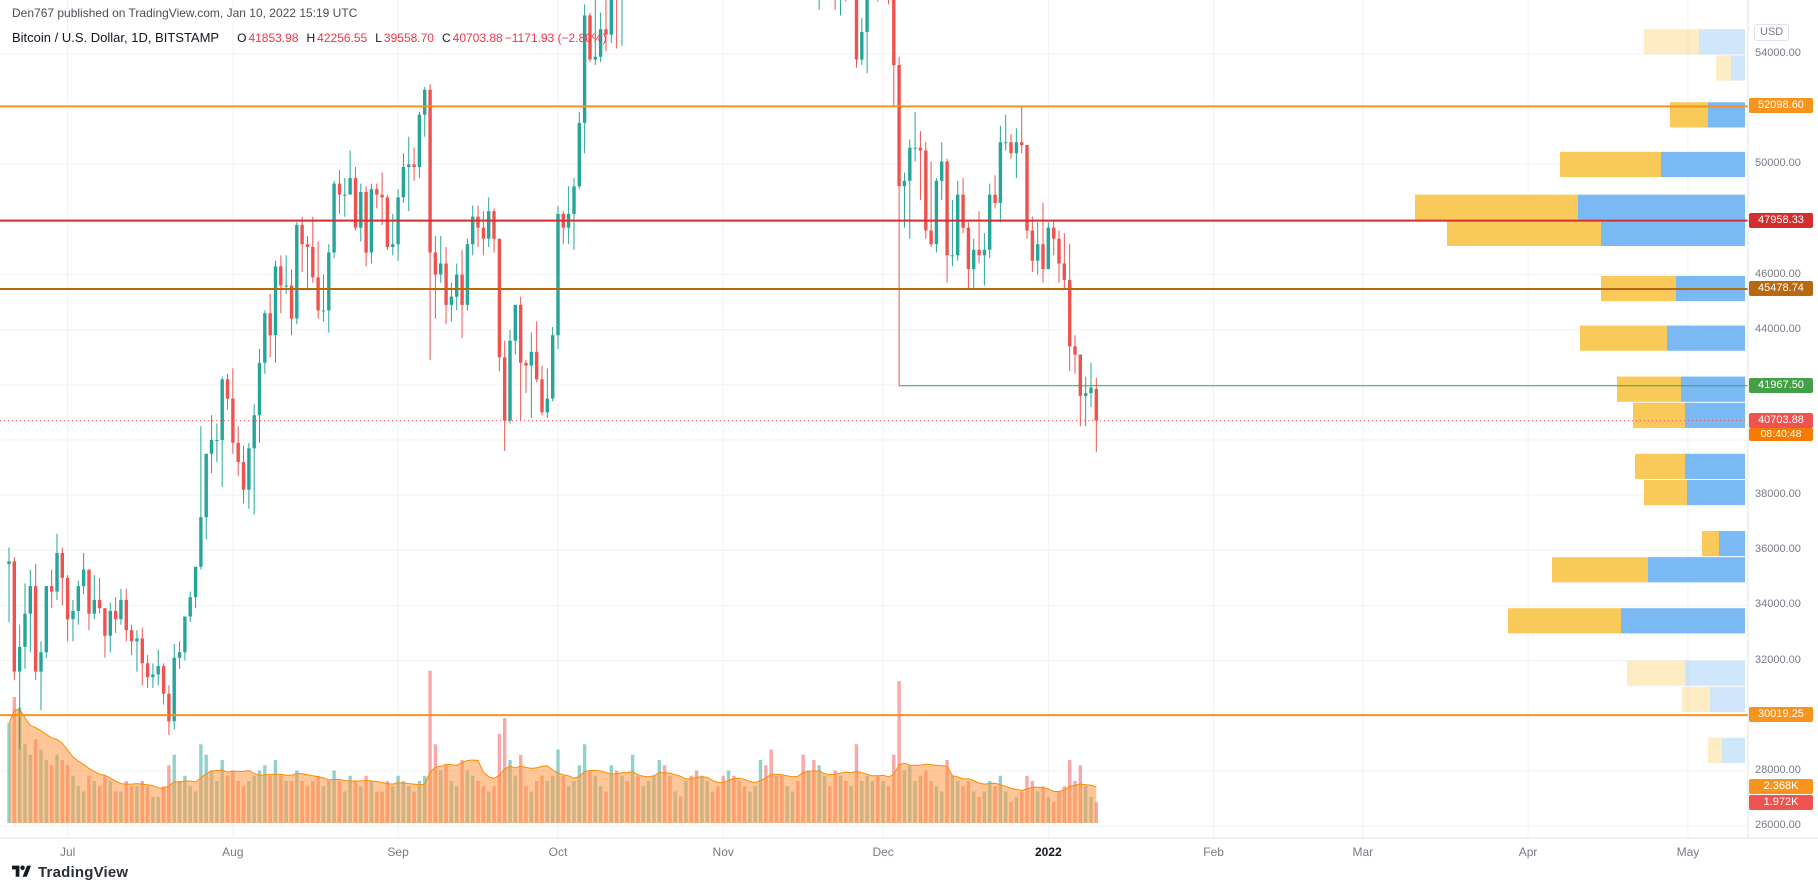 The width and height of the screenshot is (1818, 896). What do you see at coordinates (1528, 852) in the screenshot?
I see `time-label-Apr: Apr` at bounding box center [1528, 852].